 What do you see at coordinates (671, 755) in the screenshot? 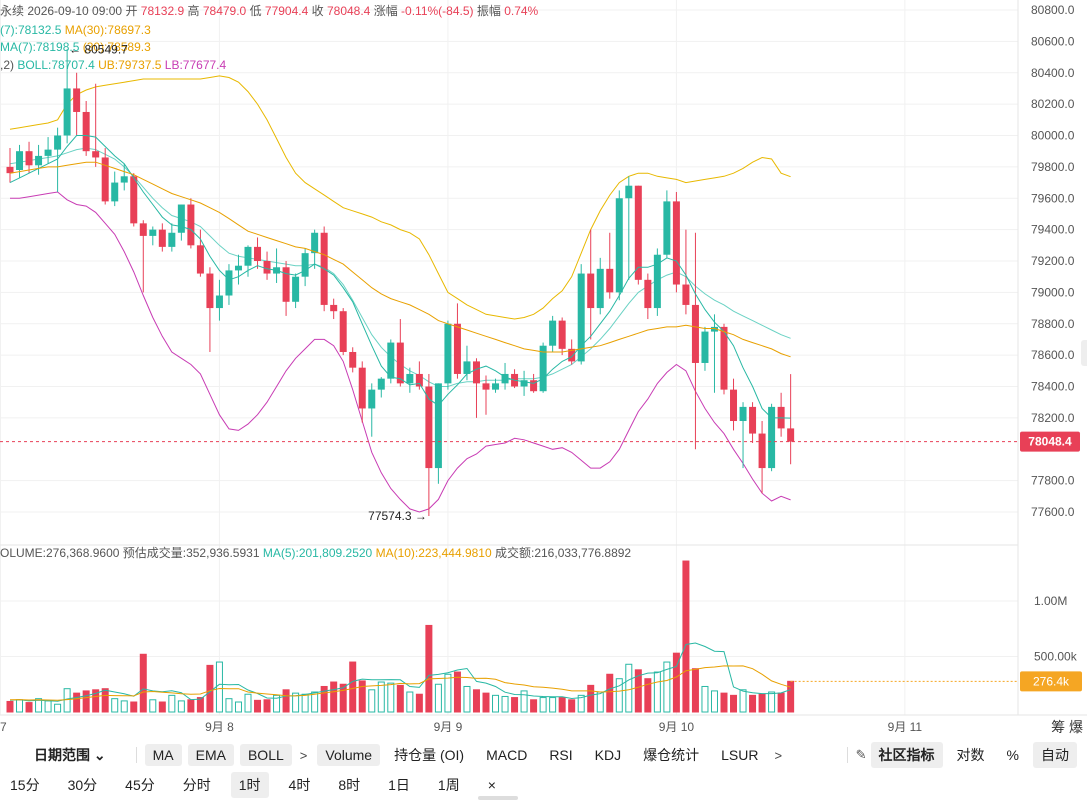
I see `indicator-button--: 爆仓统计` at bounding box center [671, 755].